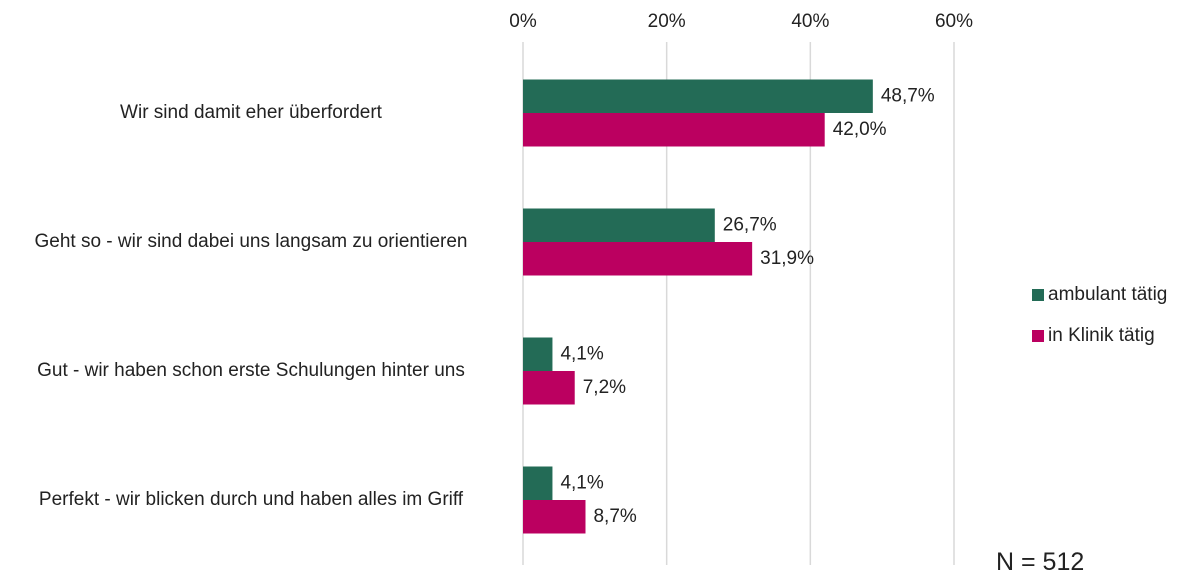  Describe the element at coordinates (614, 516) in the screenshot. I see `value-label: 8,7%` at that location.